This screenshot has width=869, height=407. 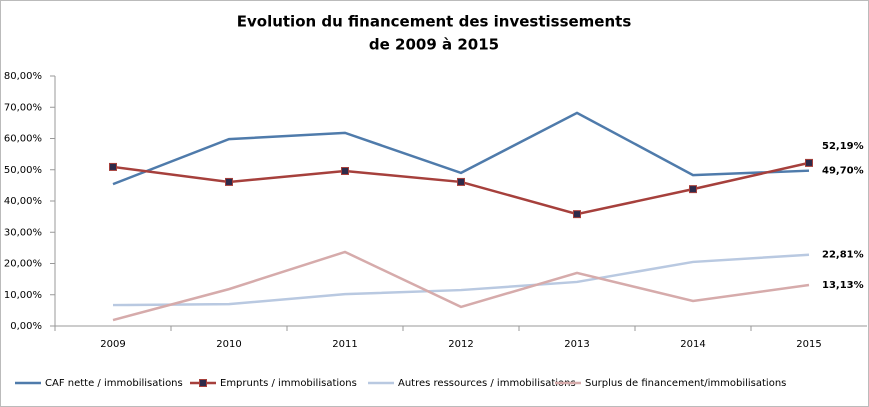 I want to click on y-tick-label: 10,00%, so click(x=23, y=295).